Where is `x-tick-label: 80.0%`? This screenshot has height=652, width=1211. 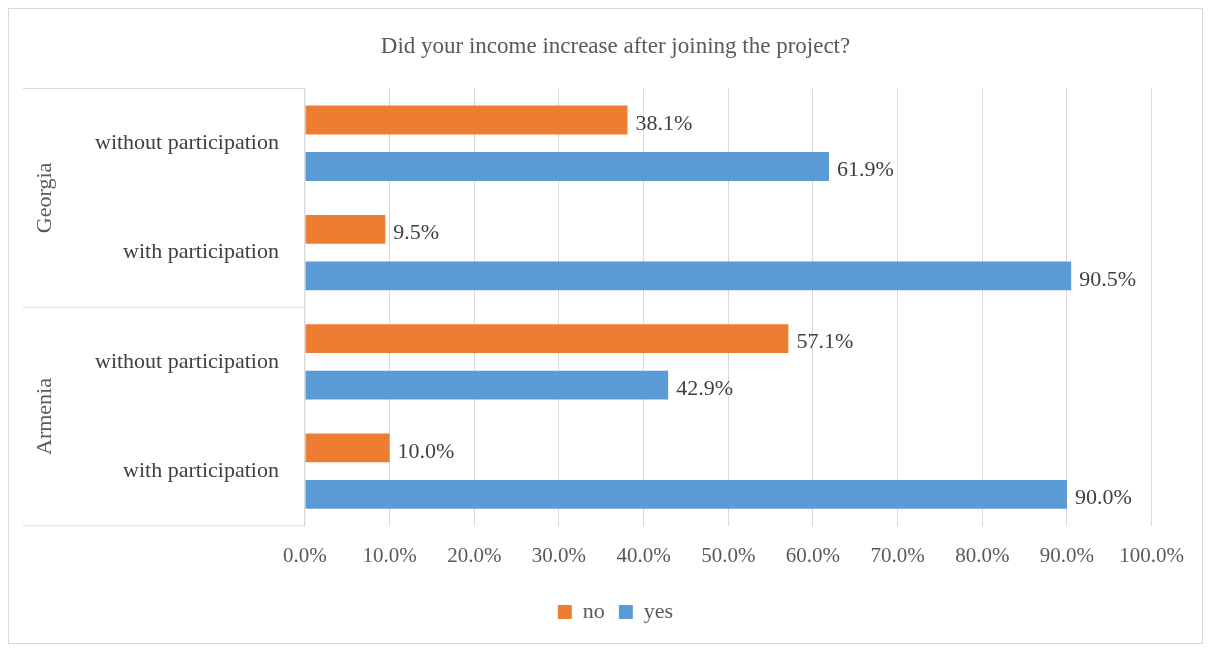
x-tick-label: 80.0% is located at coordinates (982, 554).